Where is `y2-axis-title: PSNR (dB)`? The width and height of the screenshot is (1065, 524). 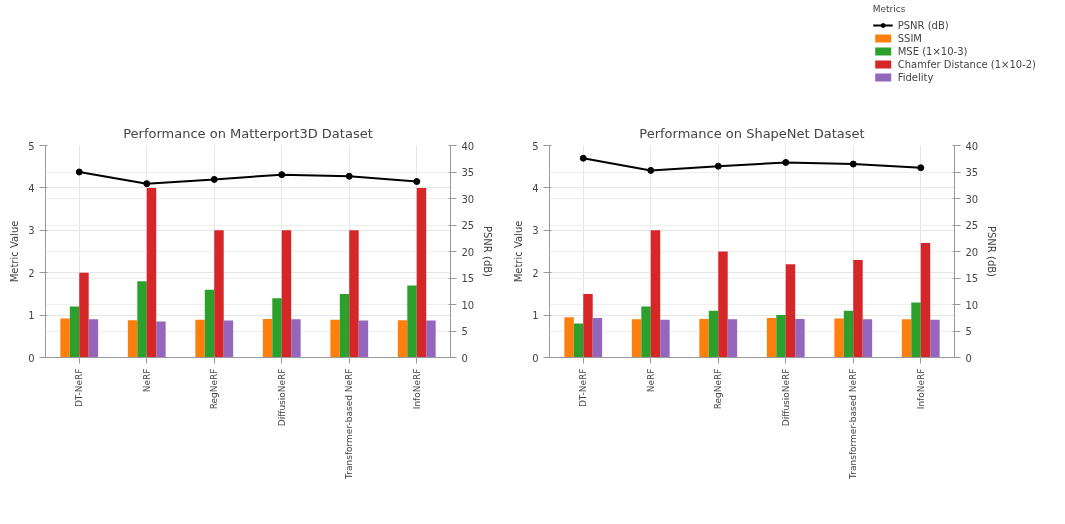 y2-axis-title: PSNR (dB) is located at coordinates (992, 252).